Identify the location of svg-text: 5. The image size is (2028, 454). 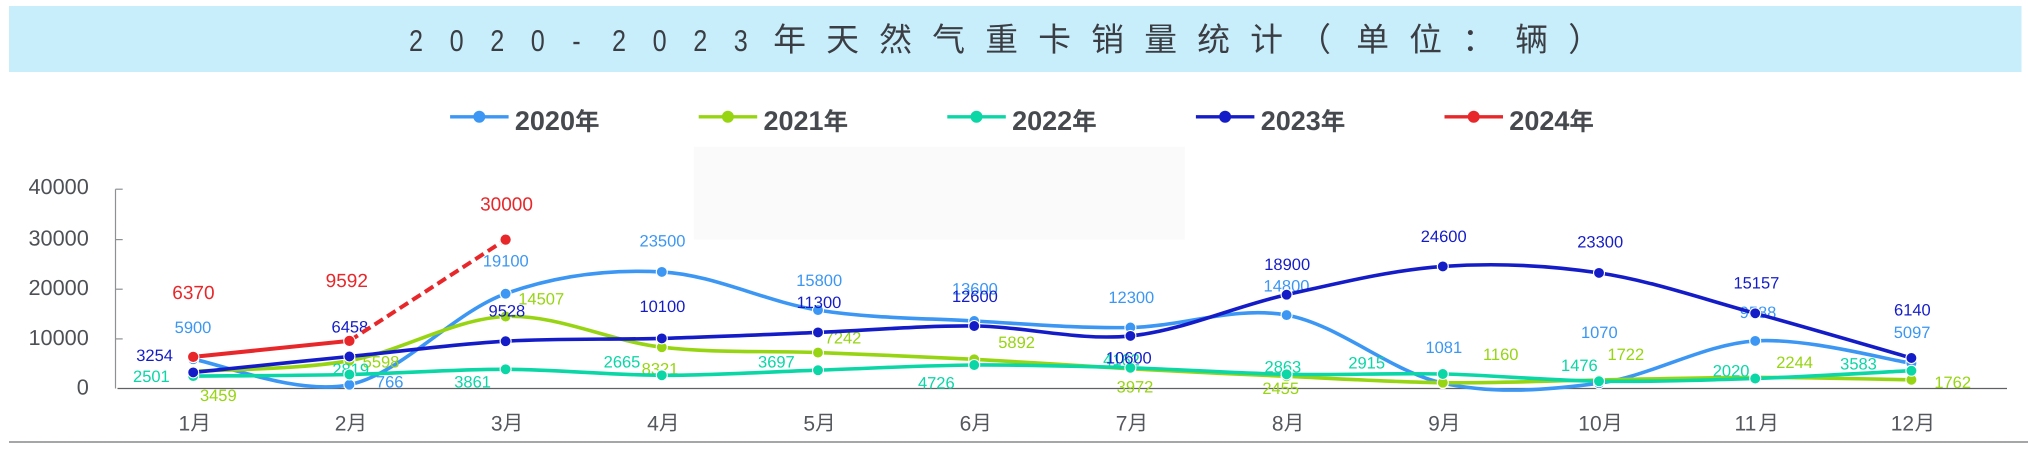
(809, 424).